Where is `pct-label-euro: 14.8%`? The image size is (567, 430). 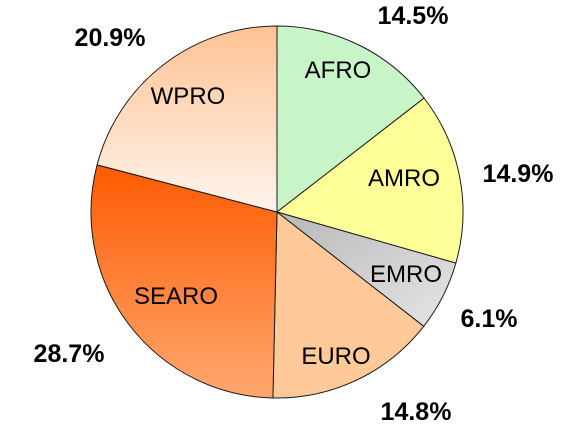
pct-label-euro: 14.8% is located at coordinates (416, 412).